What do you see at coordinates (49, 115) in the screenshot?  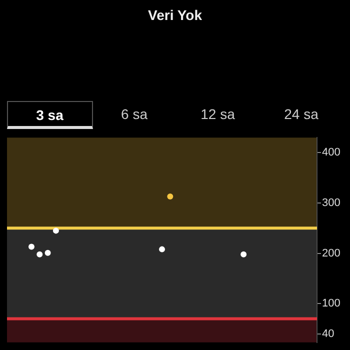 I see `text: 3 sa` at bounding box center [49, 115].